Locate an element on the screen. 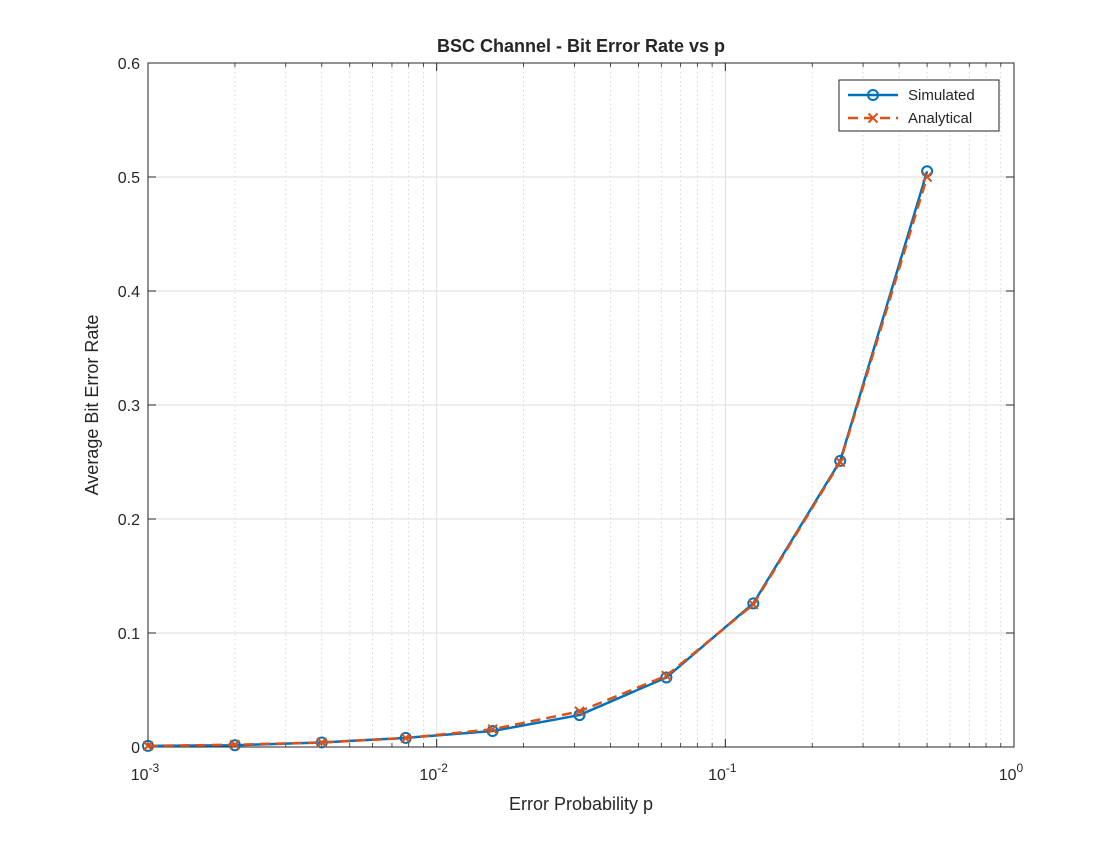  y-tick-label: 0 is located at coordinates (135, 748).